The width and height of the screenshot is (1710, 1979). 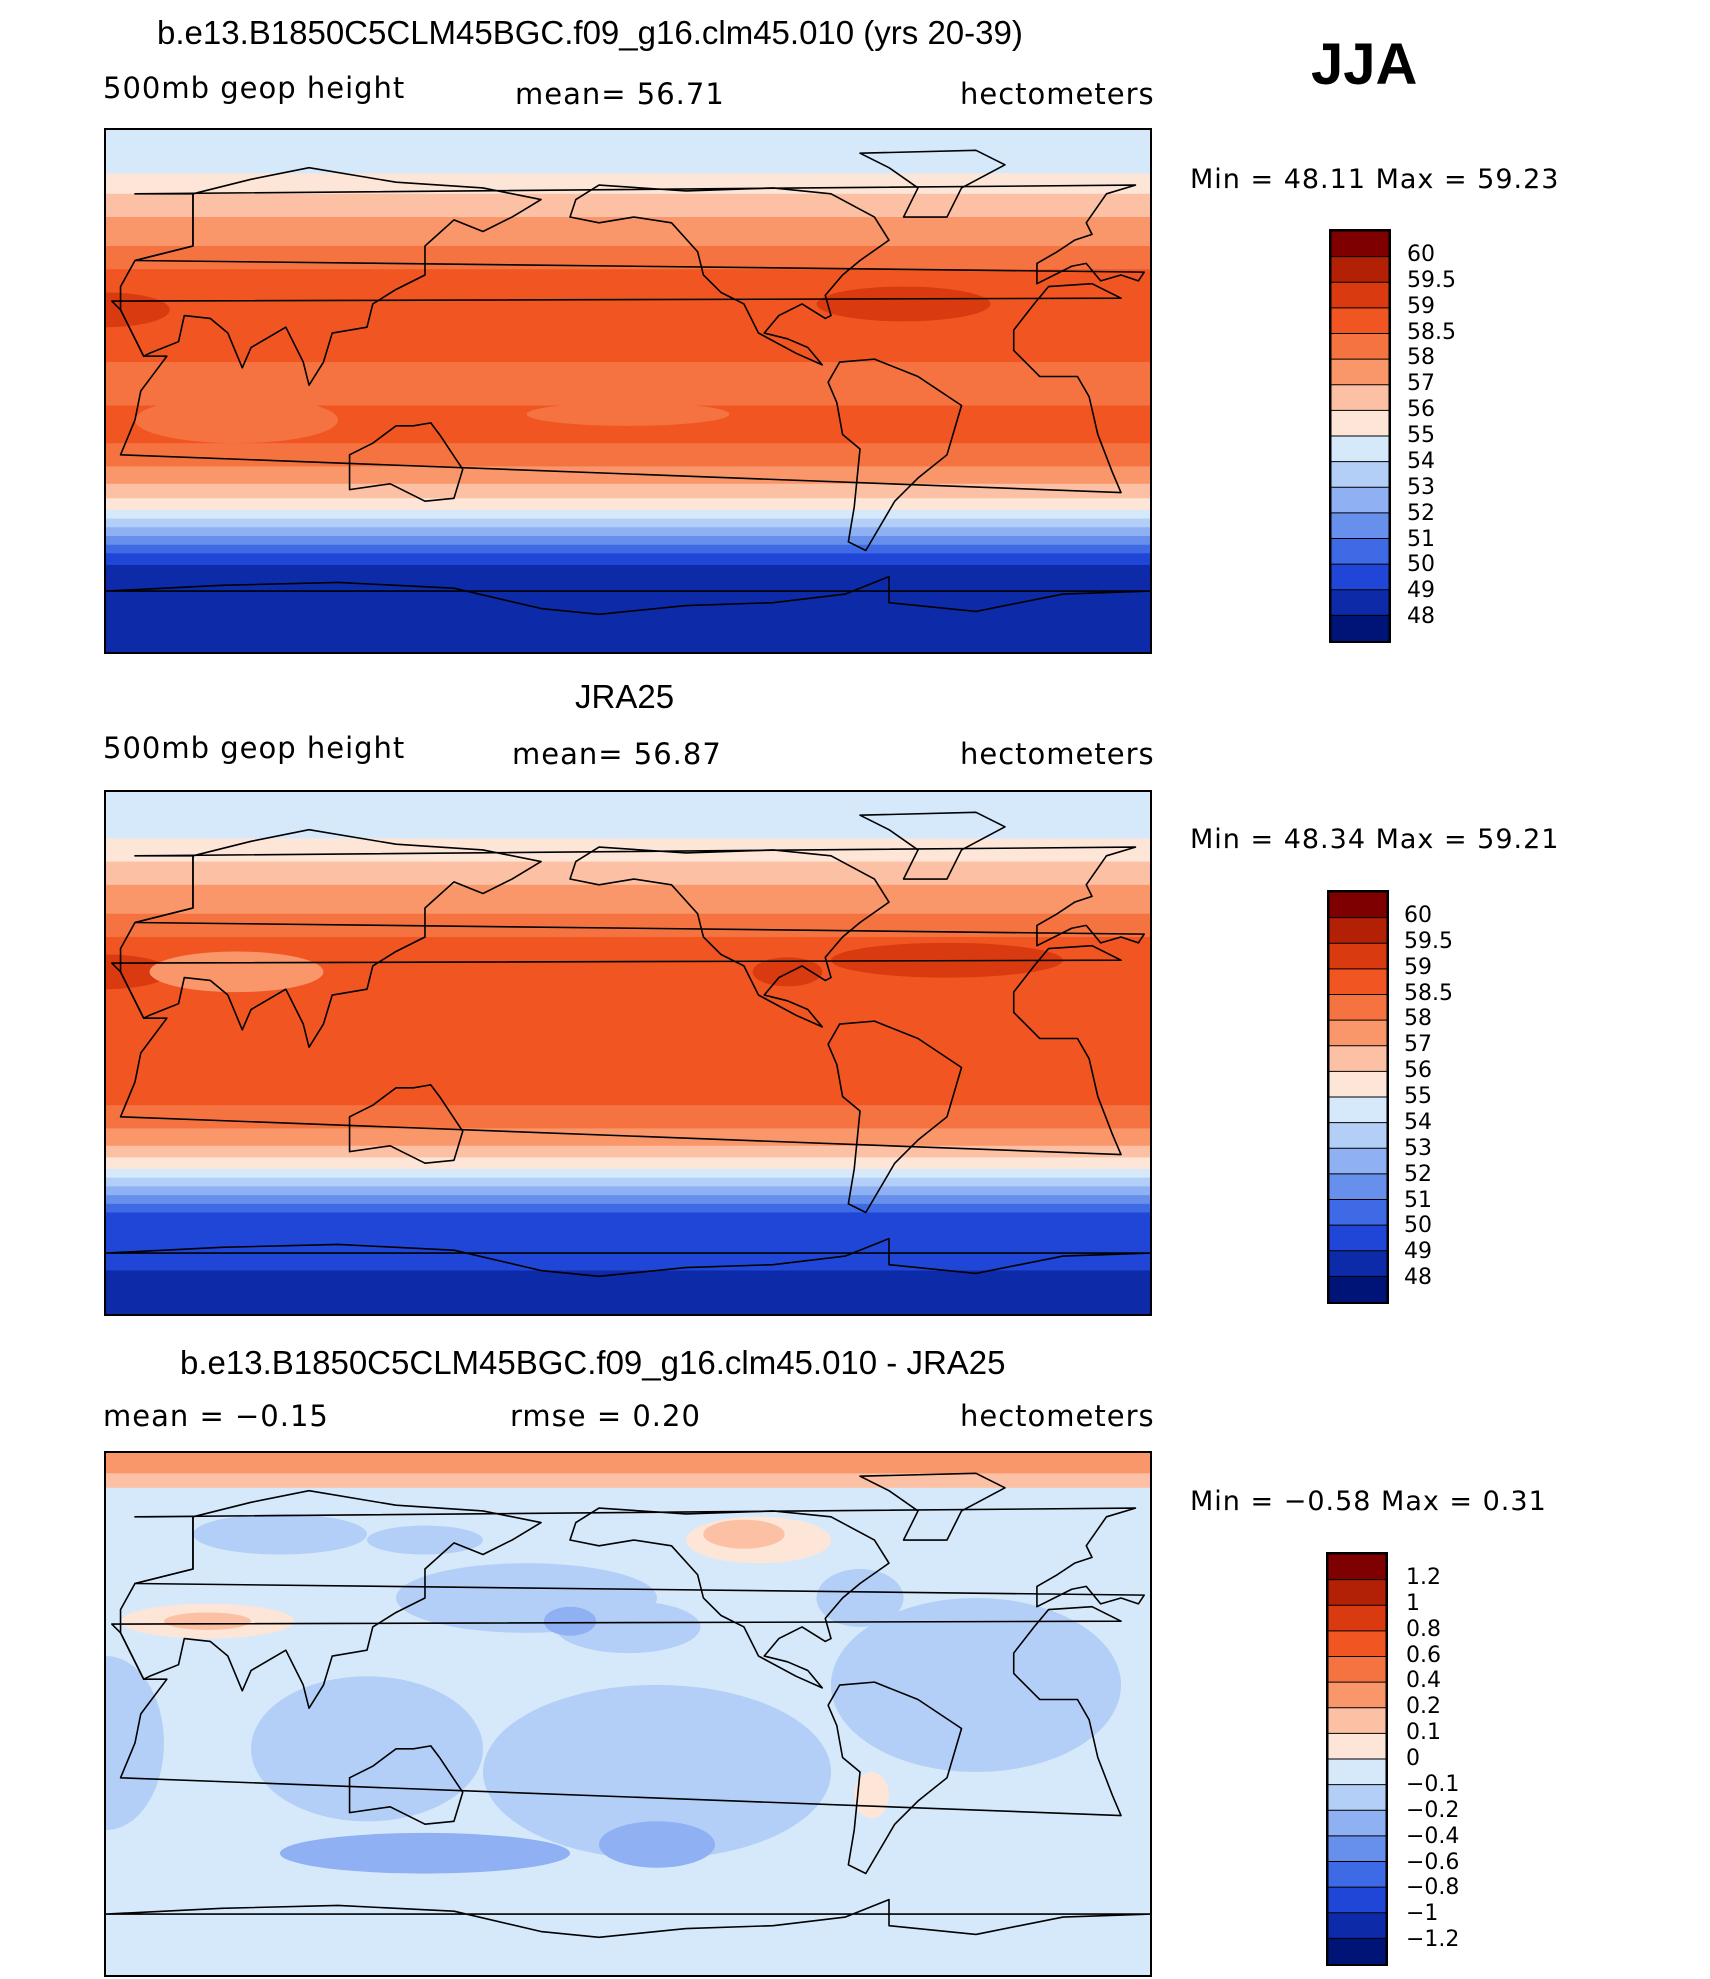 What do you see at coordinates (1423, 1577) in the screenshot?
I see `colorbar-tick-label: 1.2` at bounding box center [1423, 1577].